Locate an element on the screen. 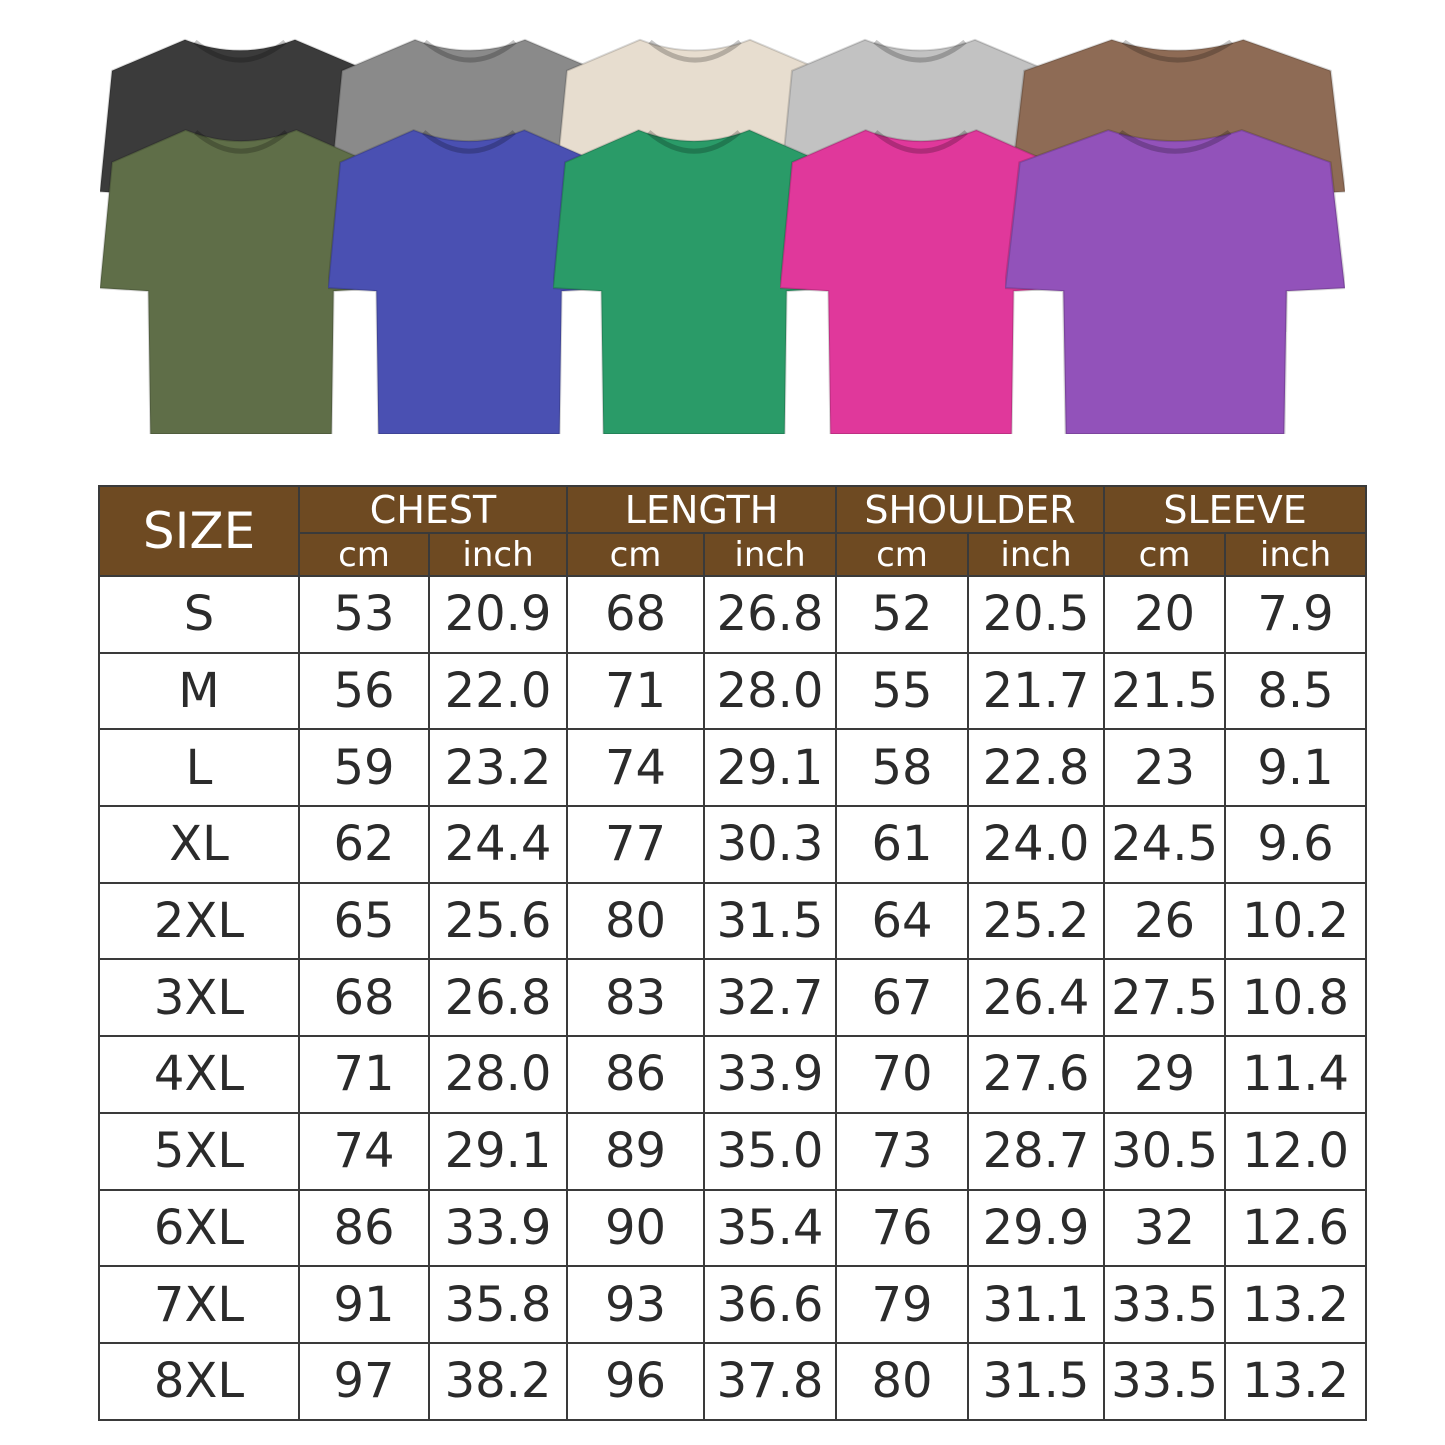  size-cell: M is located at coordinates (199, 691).